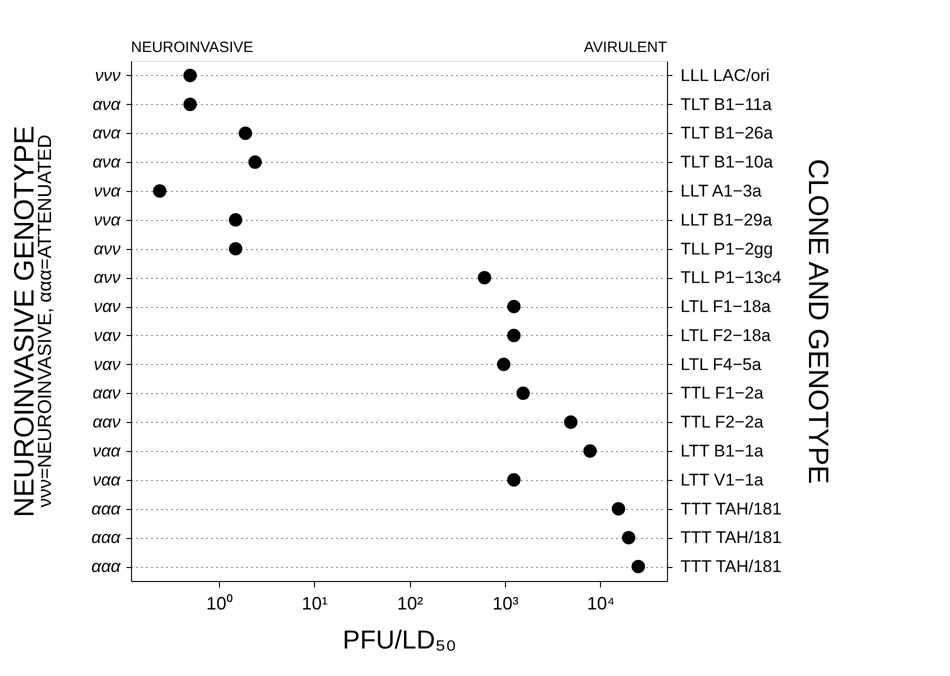  Describe the element at coordinates (726, 248) in the screenshot. I see `y2-tick-label: TLL P1−2gg` at that location.